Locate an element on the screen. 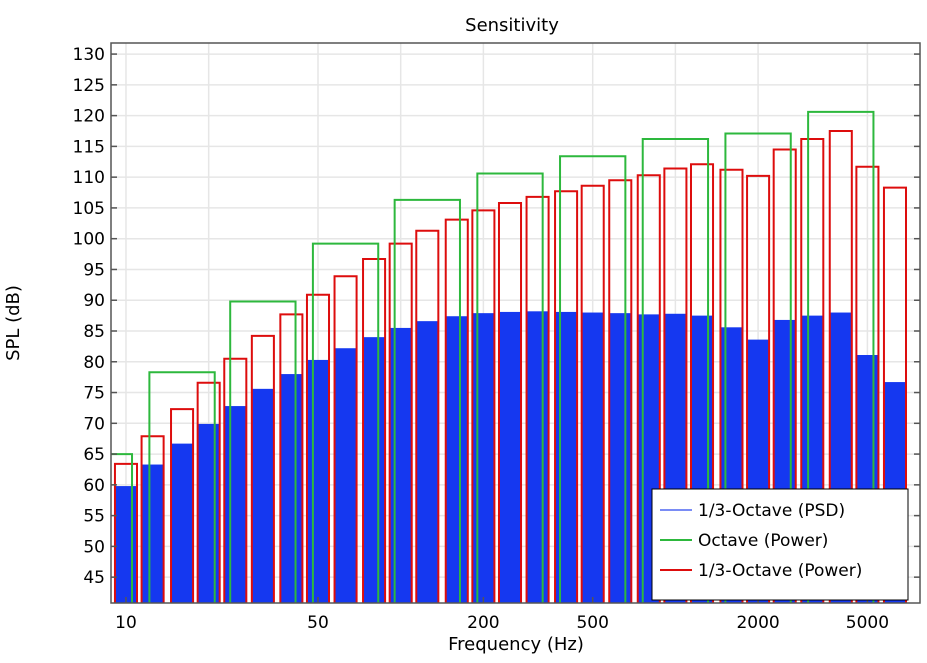 The image size is (927, 663). legend-label: 1/3-Octave (PSD) is located at coordinates (771, 511).